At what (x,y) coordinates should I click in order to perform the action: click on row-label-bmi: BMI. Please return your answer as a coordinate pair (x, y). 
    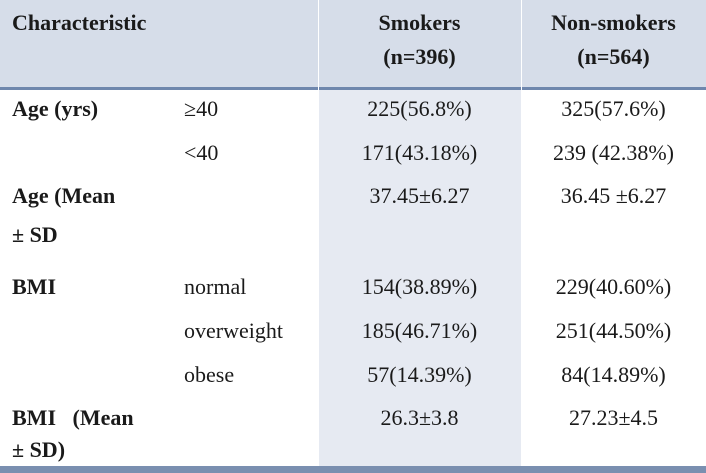
    Looking at the image, I should click on (34, 286).